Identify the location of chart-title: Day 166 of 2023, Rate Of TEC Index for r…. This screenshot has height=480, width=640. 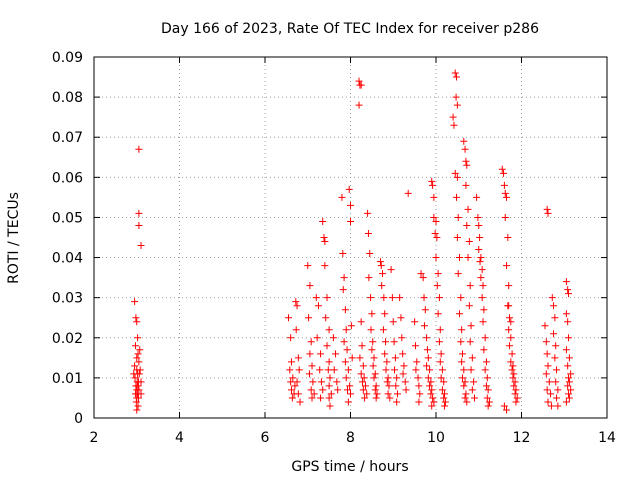
(350, 29).